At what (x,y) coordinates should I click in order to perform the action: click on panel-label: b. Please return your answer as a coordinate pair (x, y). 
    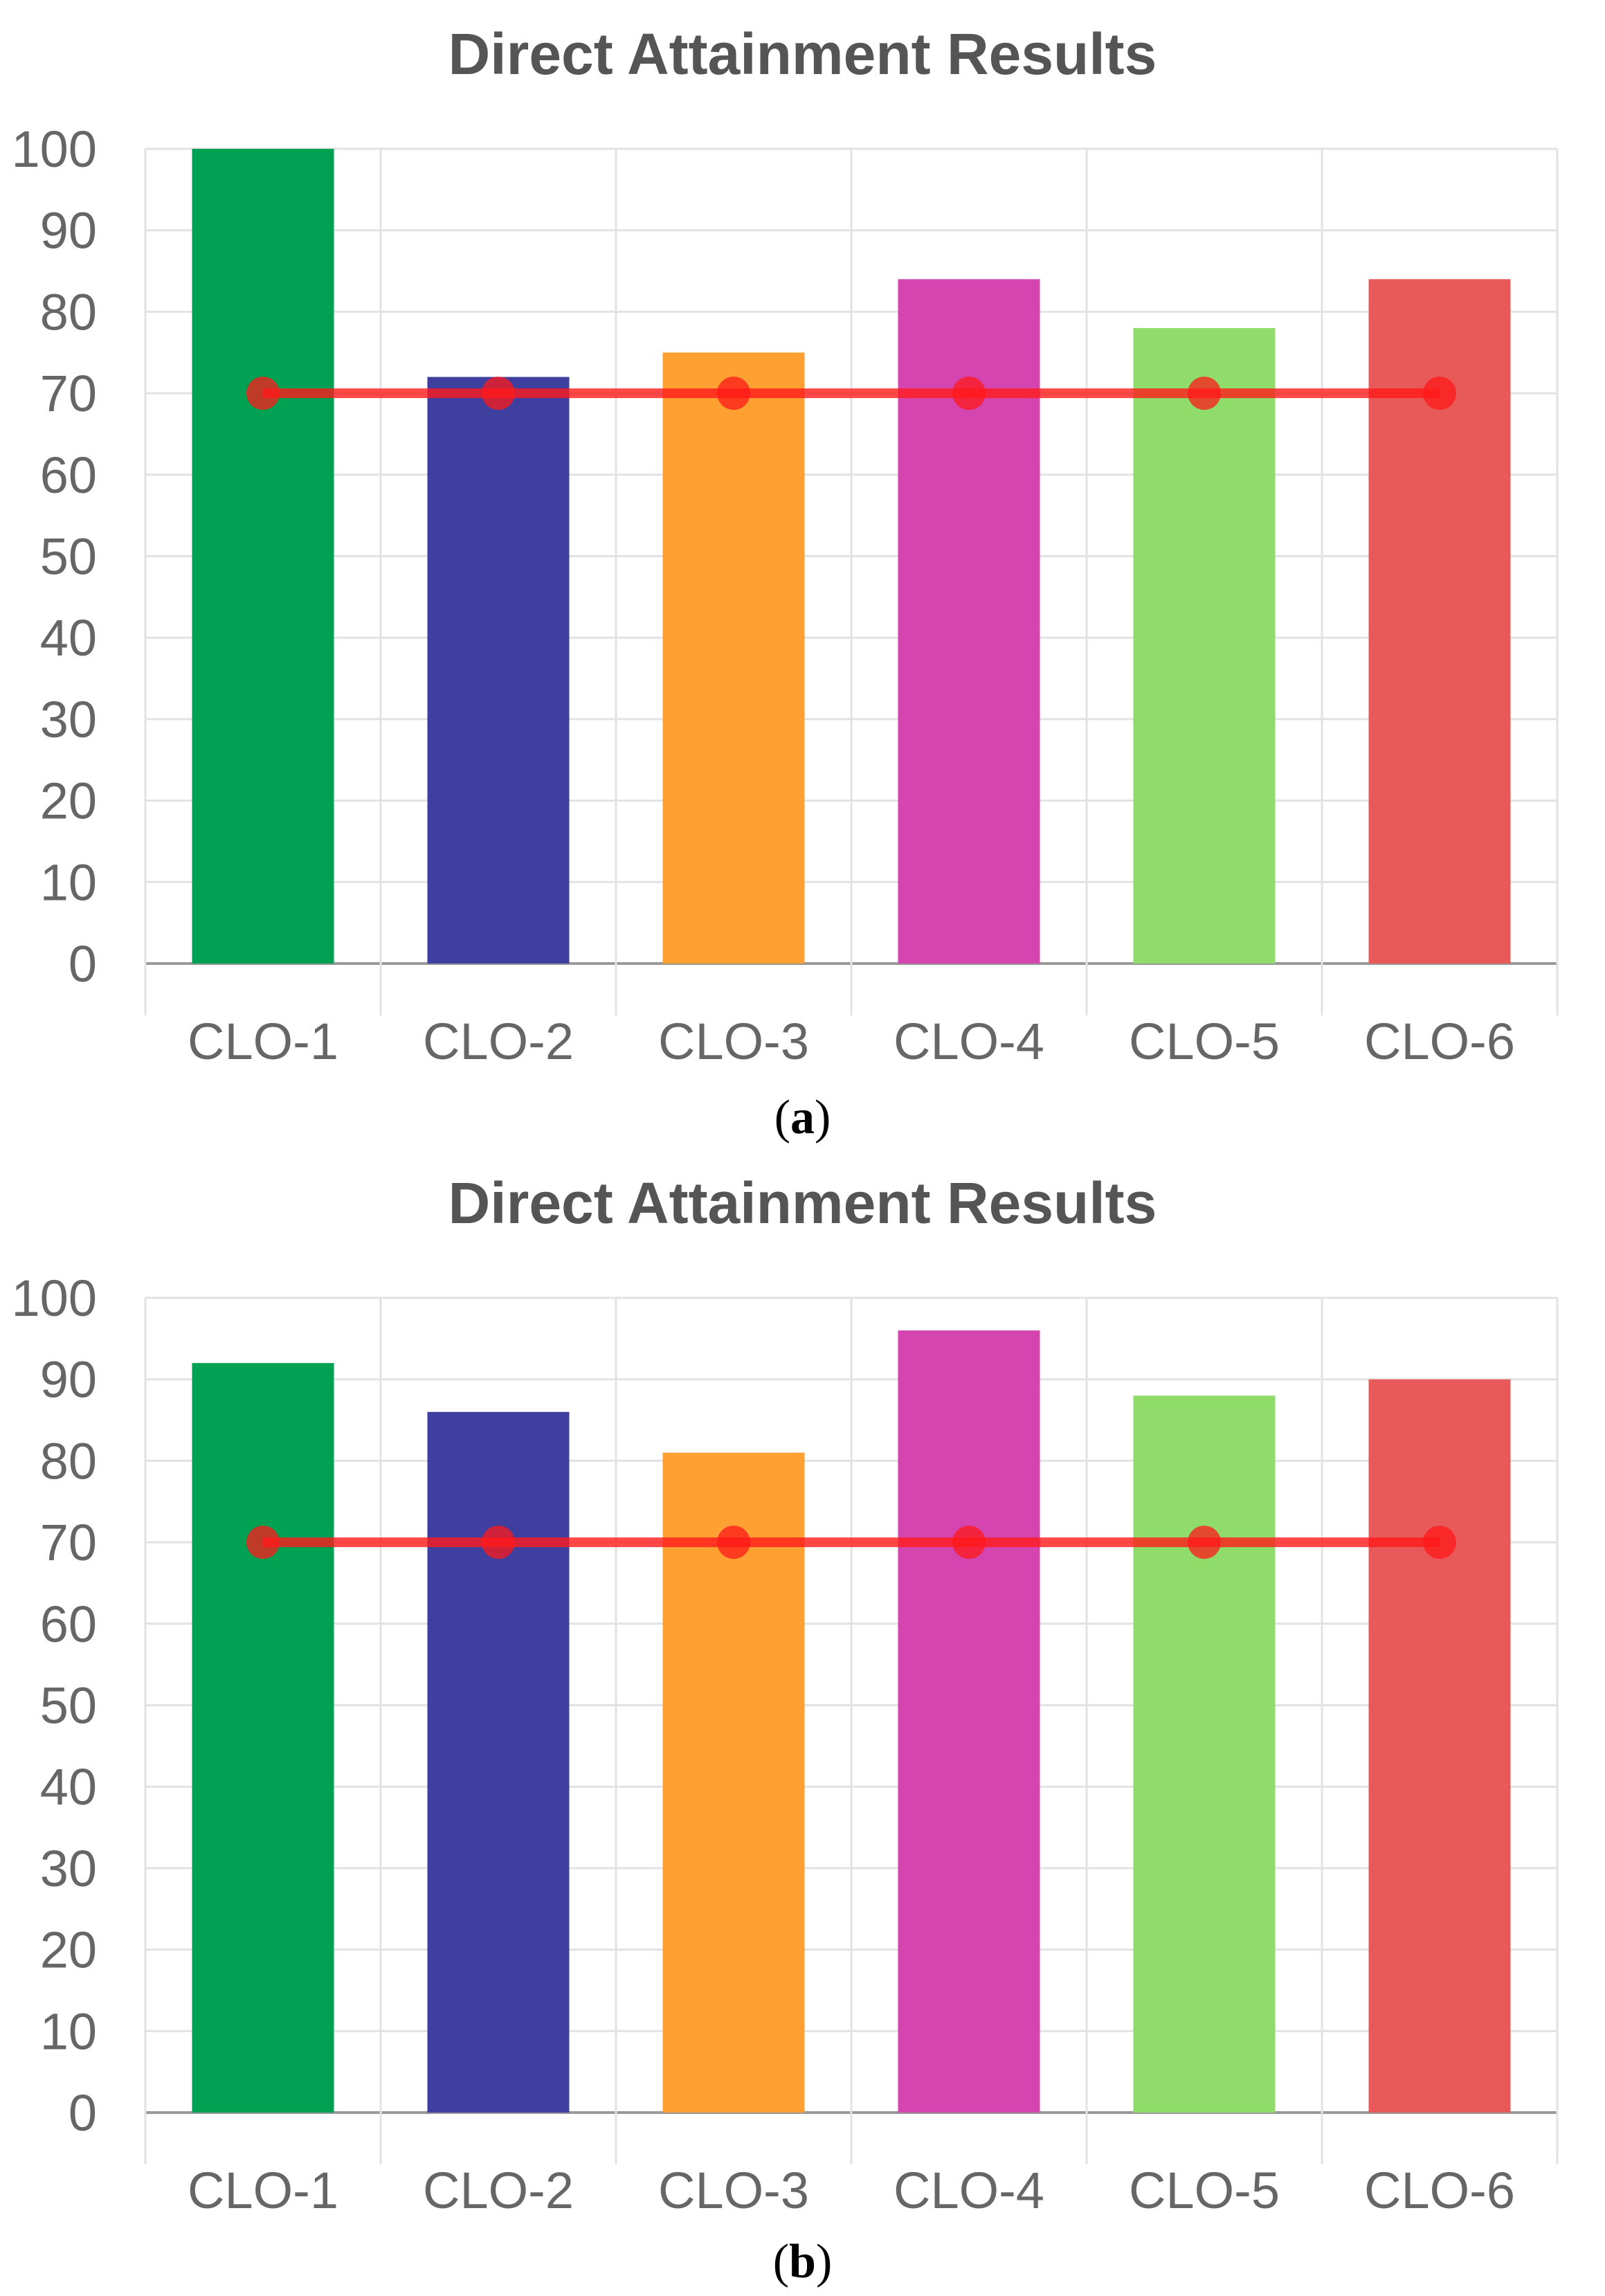
    Looking at the image, I should click on (802, 2262).